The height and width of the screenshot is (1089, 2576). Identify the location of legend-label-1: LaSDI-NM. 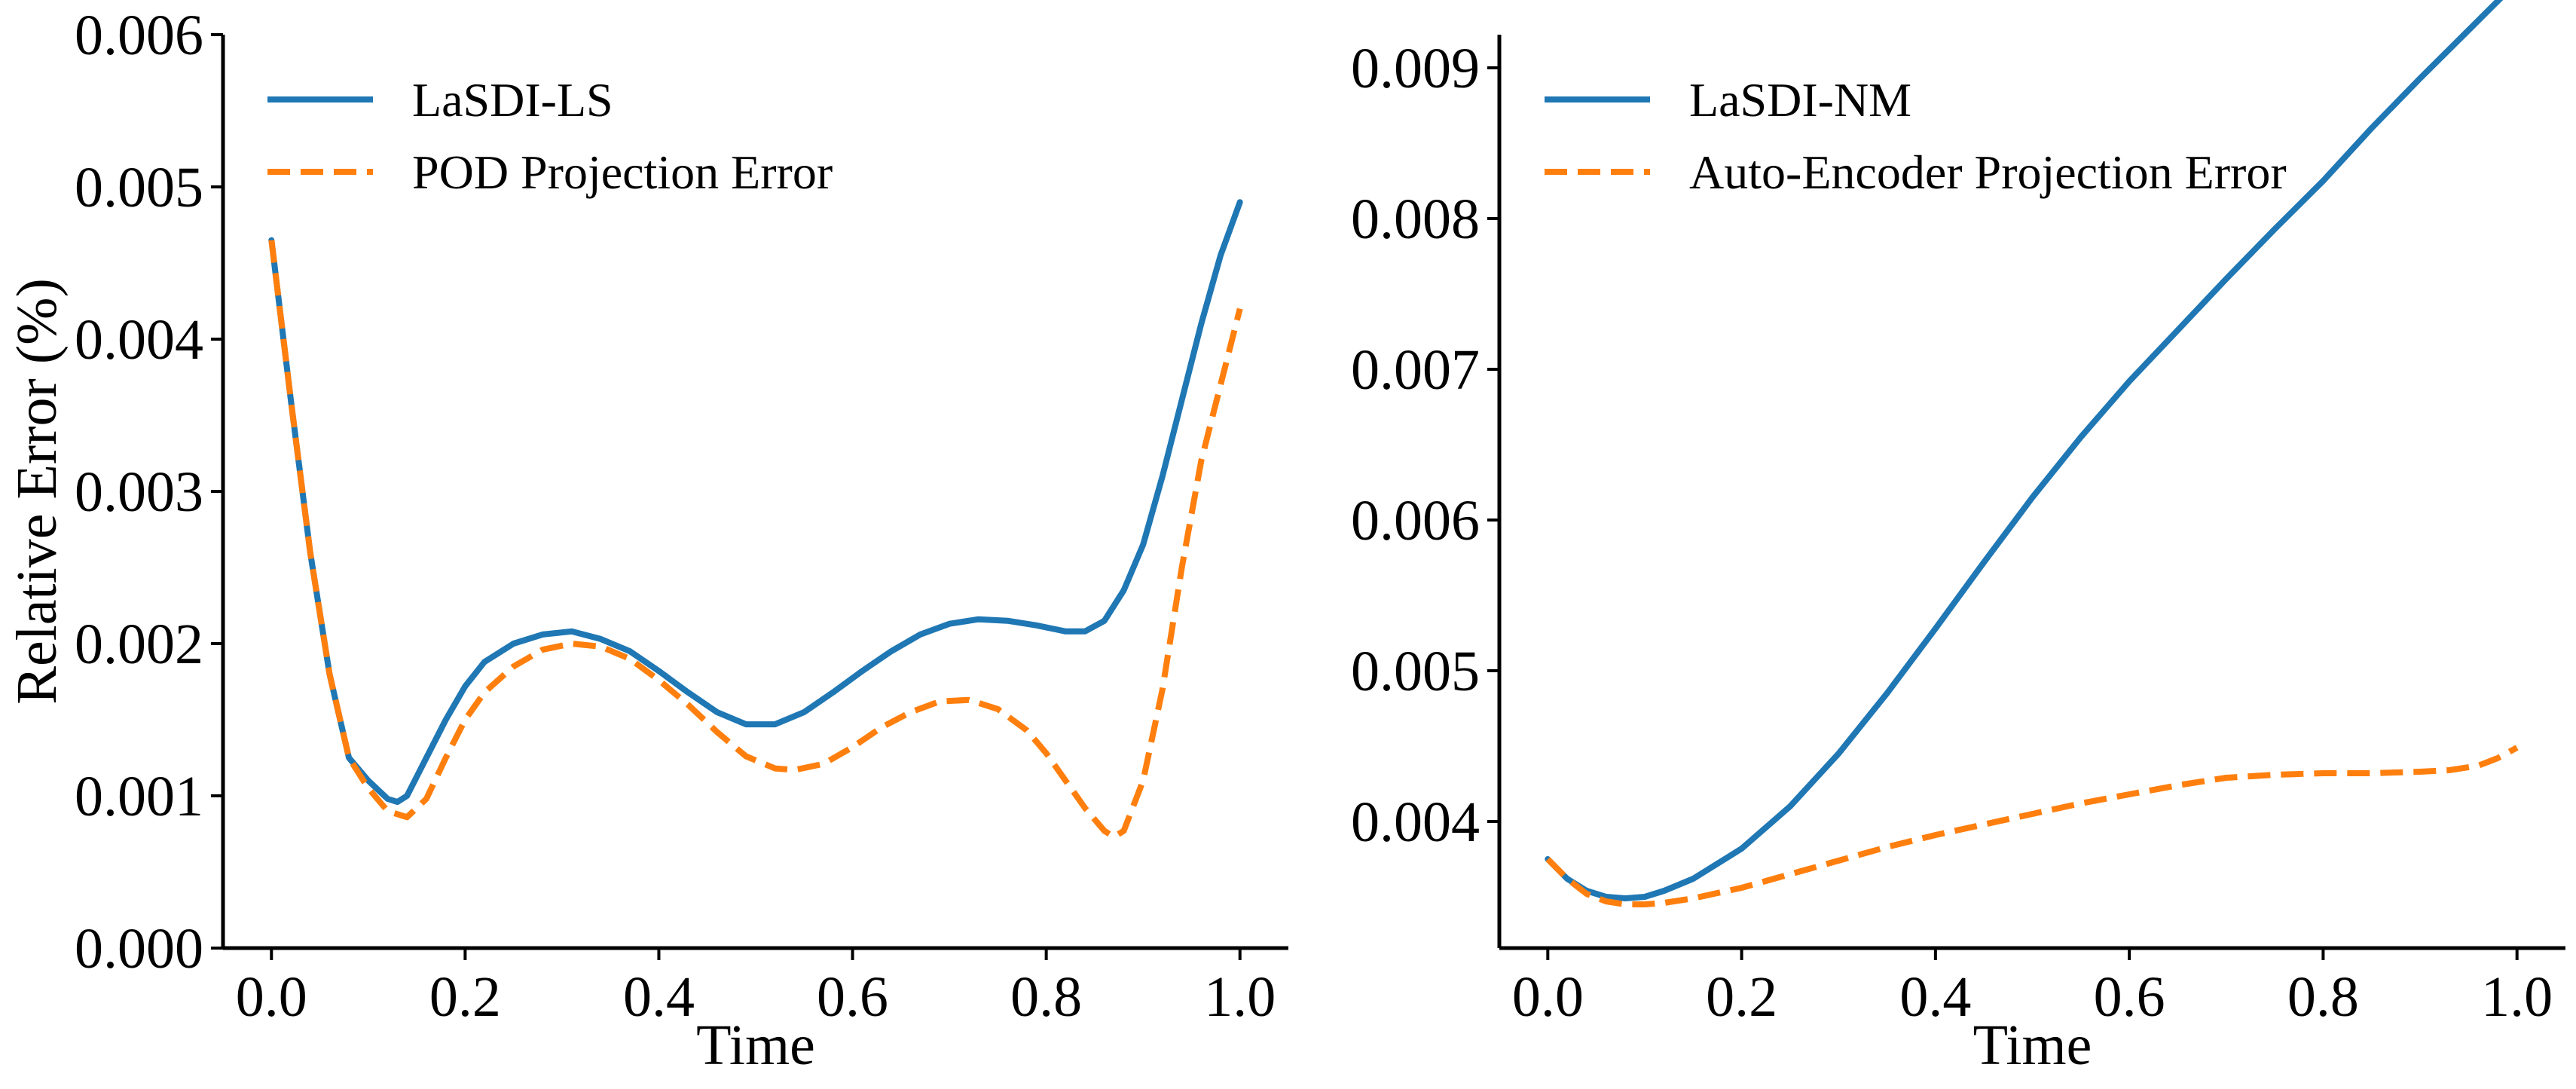
(1800, 100).